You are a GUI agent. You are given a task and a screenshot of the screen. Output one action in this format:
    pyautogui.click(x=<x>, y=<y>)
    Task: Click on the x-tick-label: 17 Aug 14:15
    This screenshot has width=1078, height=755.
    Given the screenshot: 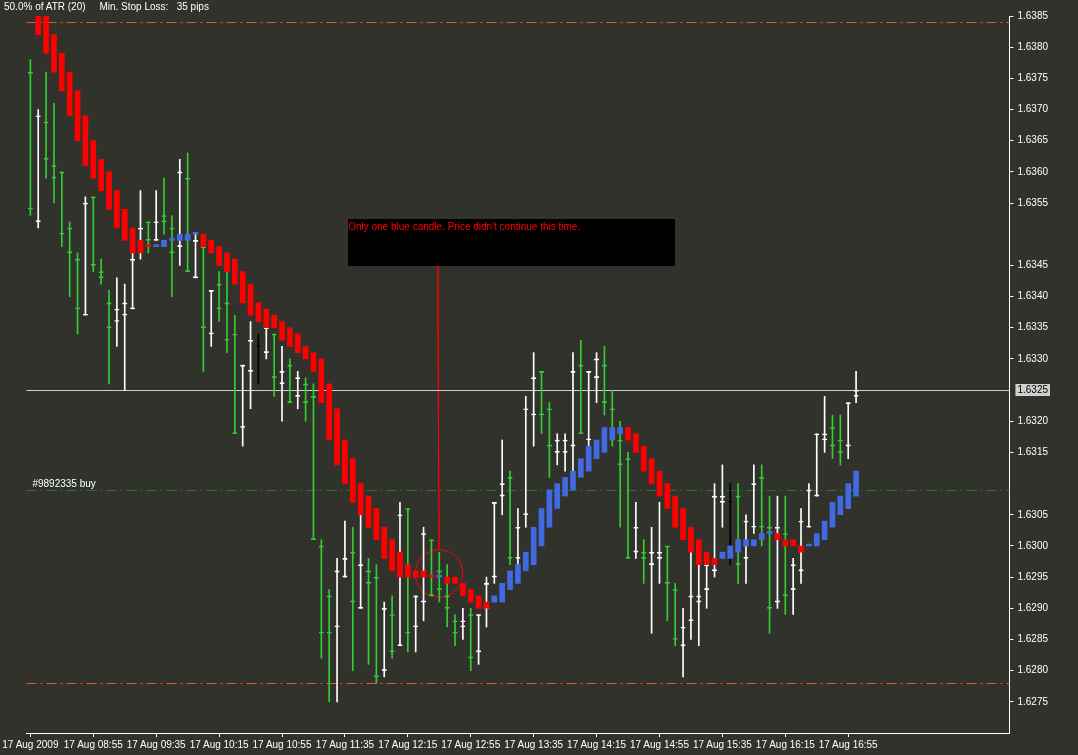 What is the action you would take?
    pyautogui.click(x=597, y=744)
    